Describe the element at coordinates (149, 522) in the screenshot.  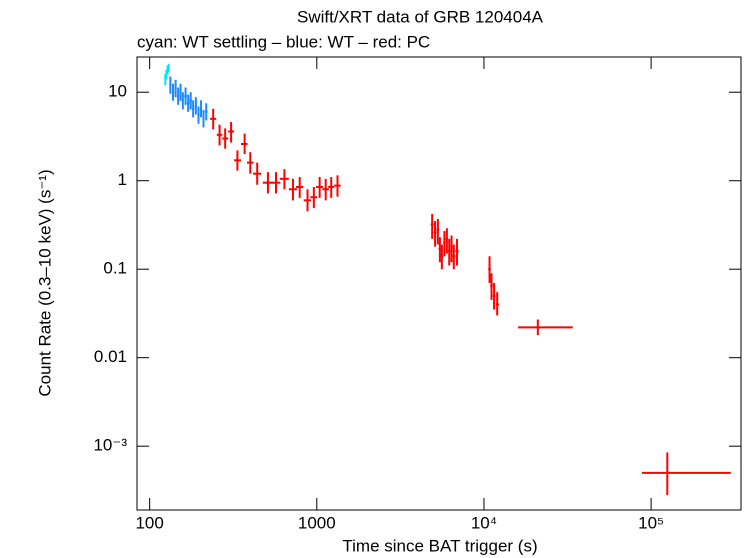
I see `x-tick-label: 100` at that location.